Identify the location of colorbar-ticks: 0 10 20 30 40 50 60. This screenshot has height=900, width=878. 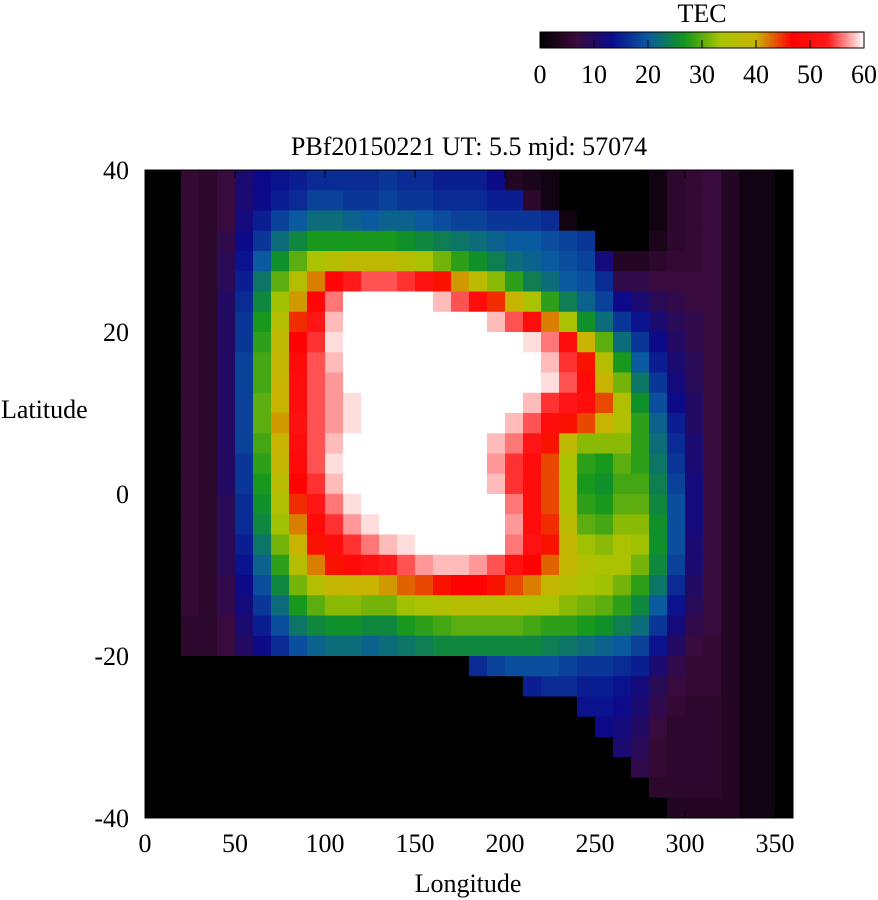
(705, 64).